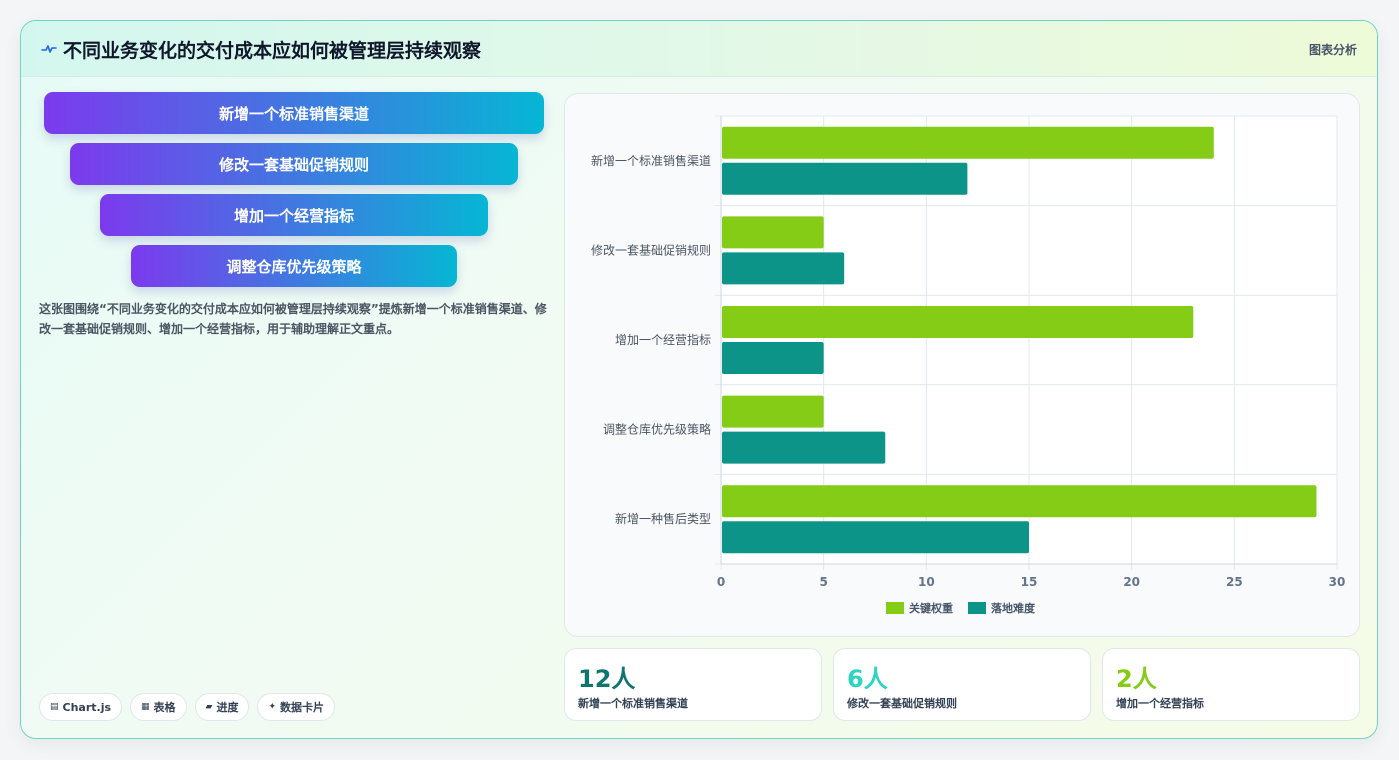 Image resolution: width=1399 pixels, height=760 pixels. I want to click on stat-label: 增加一个经营指标, so click(1160, 703).